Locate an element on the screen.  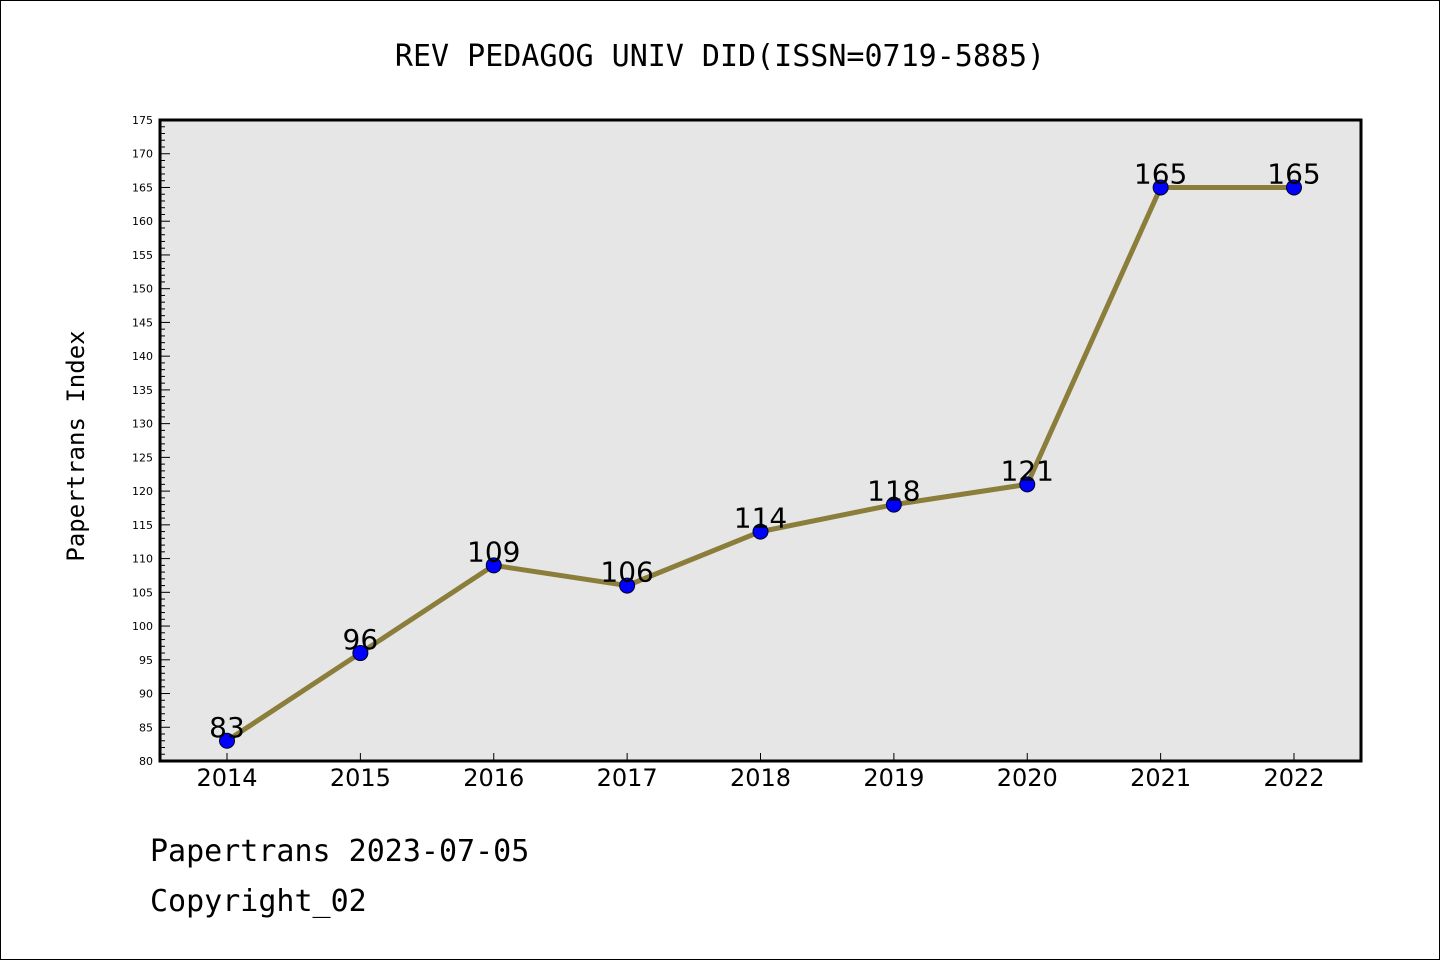
x-tick-label: 2019 is located at coordinates (893, 778).